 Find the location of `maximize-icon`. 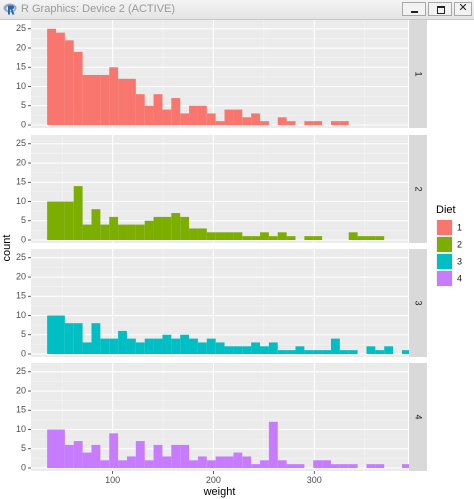

maximize-icon is located at coordinates (441, 10).